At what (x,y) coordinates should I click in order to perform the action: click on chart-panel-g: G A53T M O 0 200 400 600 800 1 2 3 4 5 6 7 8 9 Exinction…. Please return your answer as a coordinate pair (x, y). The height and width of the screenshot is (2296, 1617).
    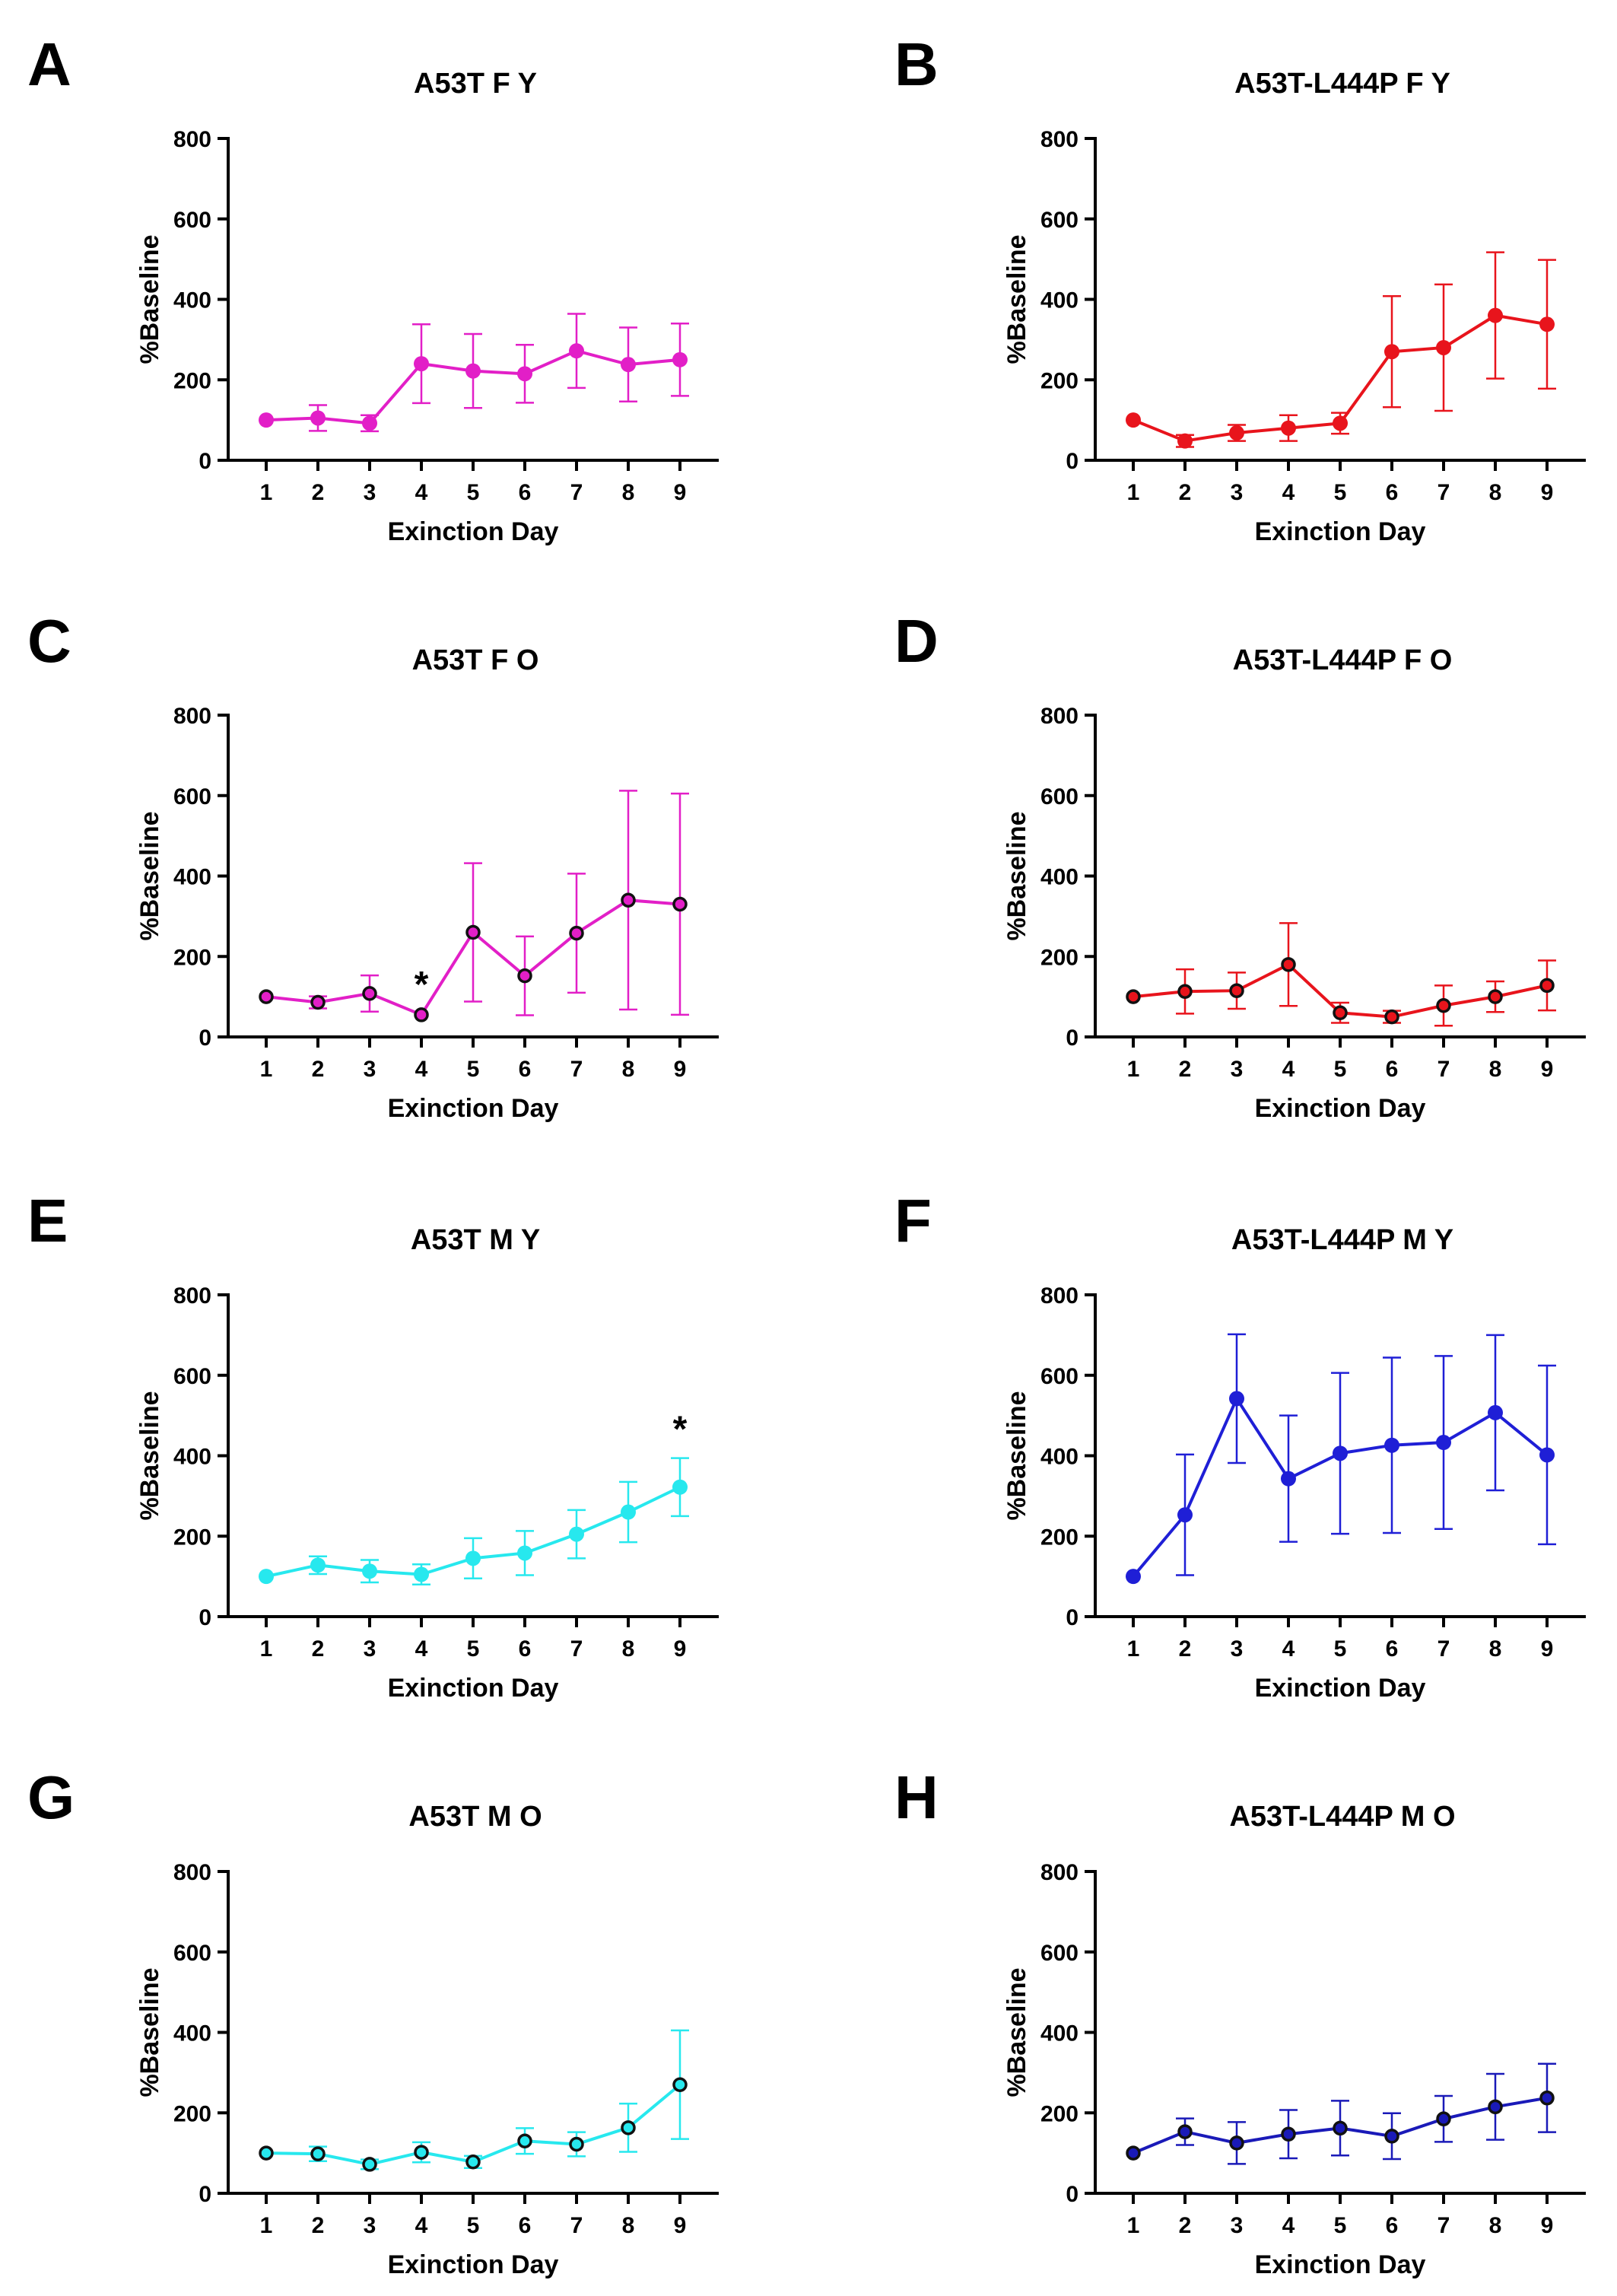
    Looking at the image, I should click on (373, 2021).